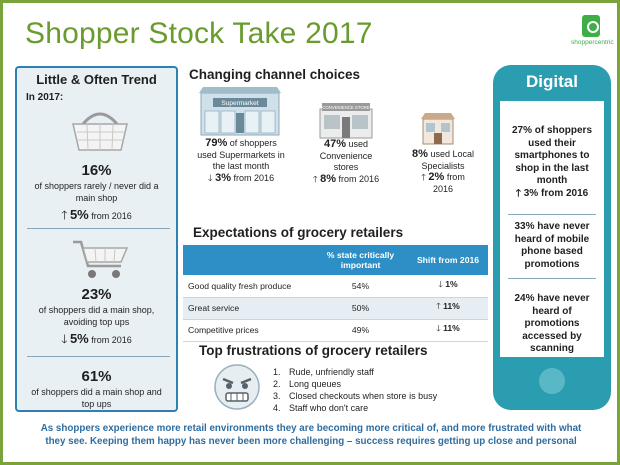 This screenshot has width=620, height=465. I want to click on trolley-icon, so click(101, 259).